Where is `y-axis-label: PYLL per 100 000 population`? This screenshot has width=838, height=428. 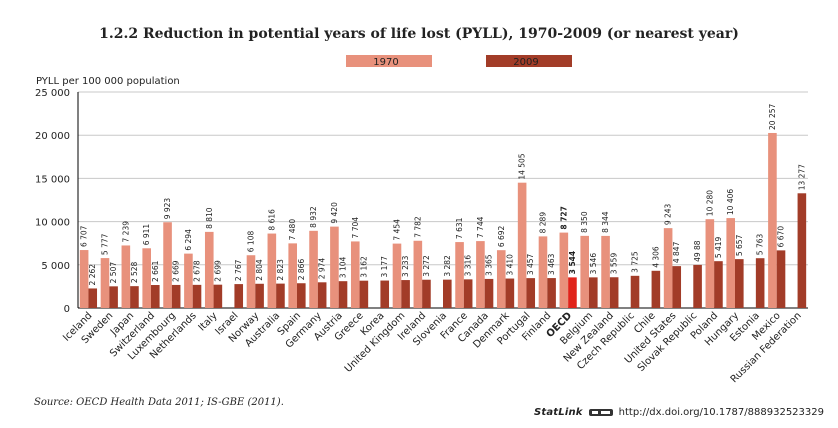
y-axis-label: PYLL per 100 000 population is located at coordinates (108, 81).